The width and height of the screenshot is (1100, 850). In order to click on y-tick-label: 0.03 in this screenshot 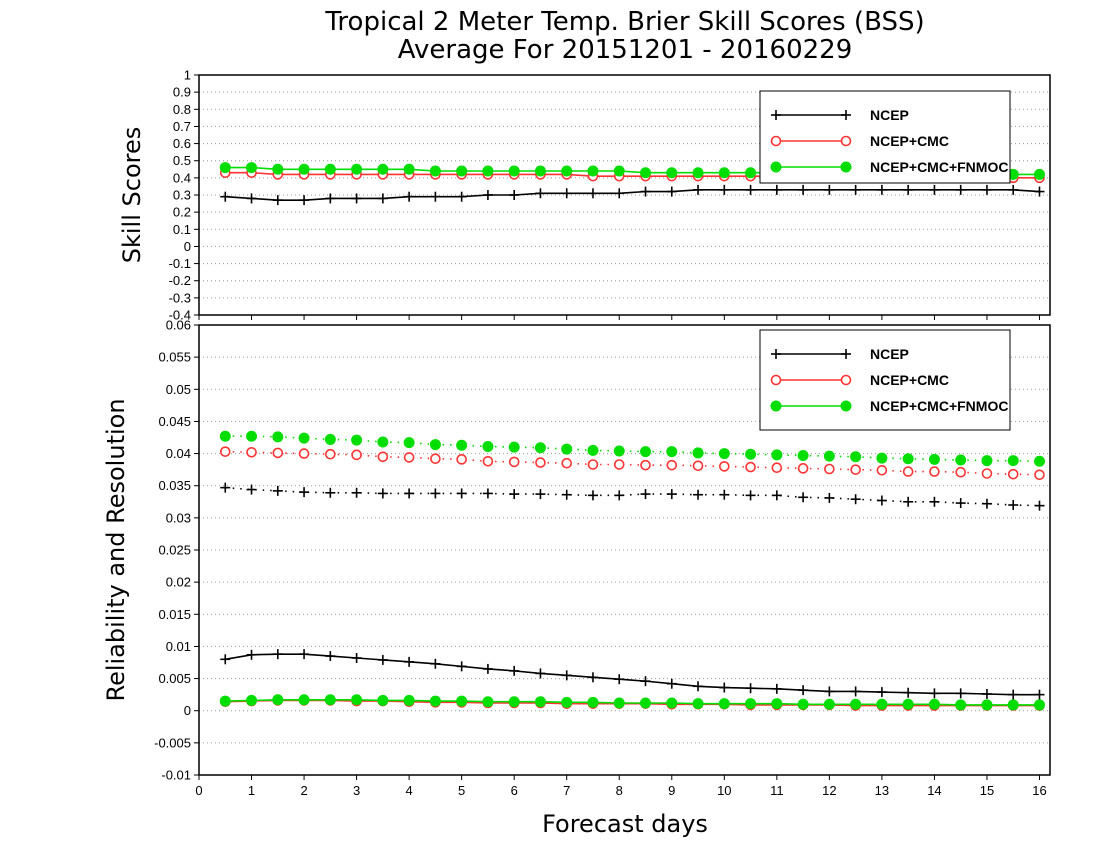, I will do `click(178, 517)`.